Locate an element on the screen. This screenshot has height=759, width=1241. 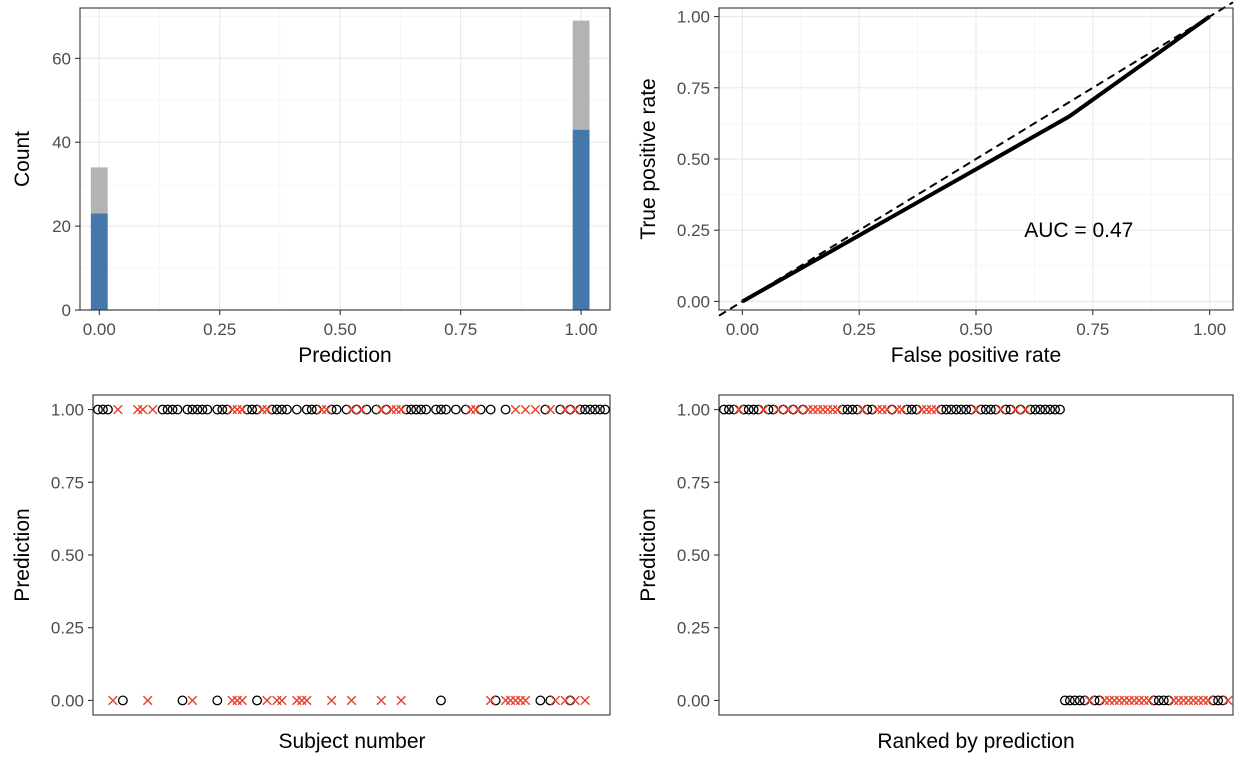
ranked-y-tick-label: 0.00 is located at coordinates (693, 700).